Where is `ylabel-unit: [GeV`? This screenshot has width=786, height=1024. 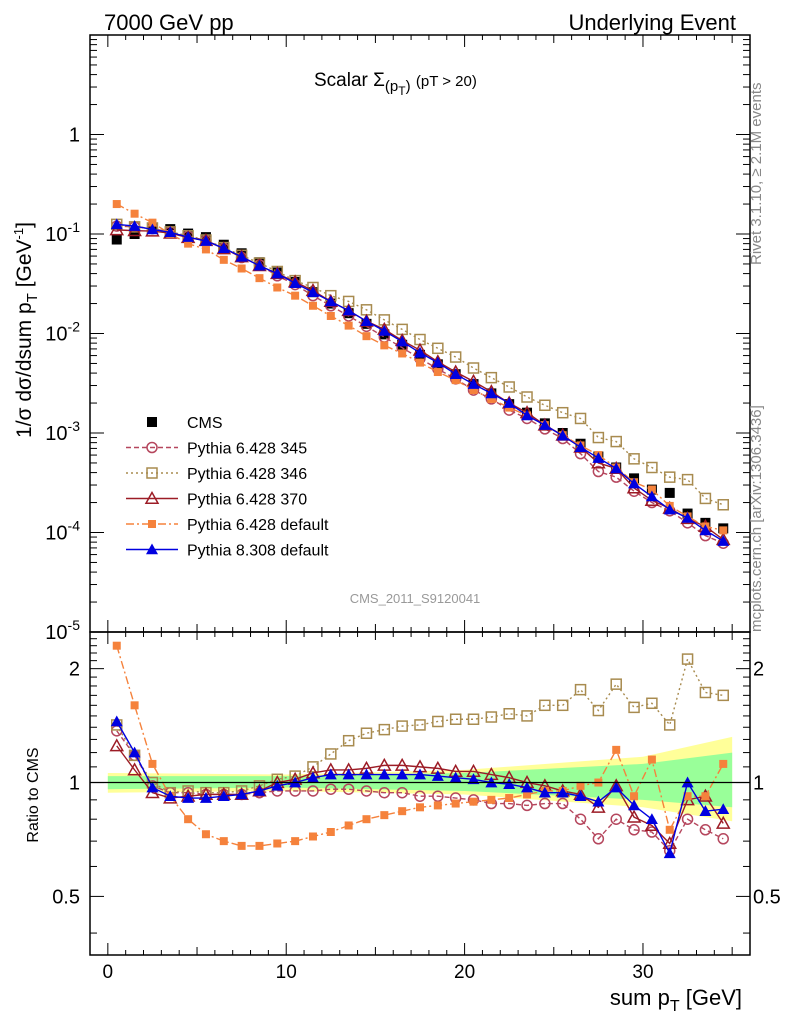
ylabel-unit: [GeV is located at coordinates (24, 263).